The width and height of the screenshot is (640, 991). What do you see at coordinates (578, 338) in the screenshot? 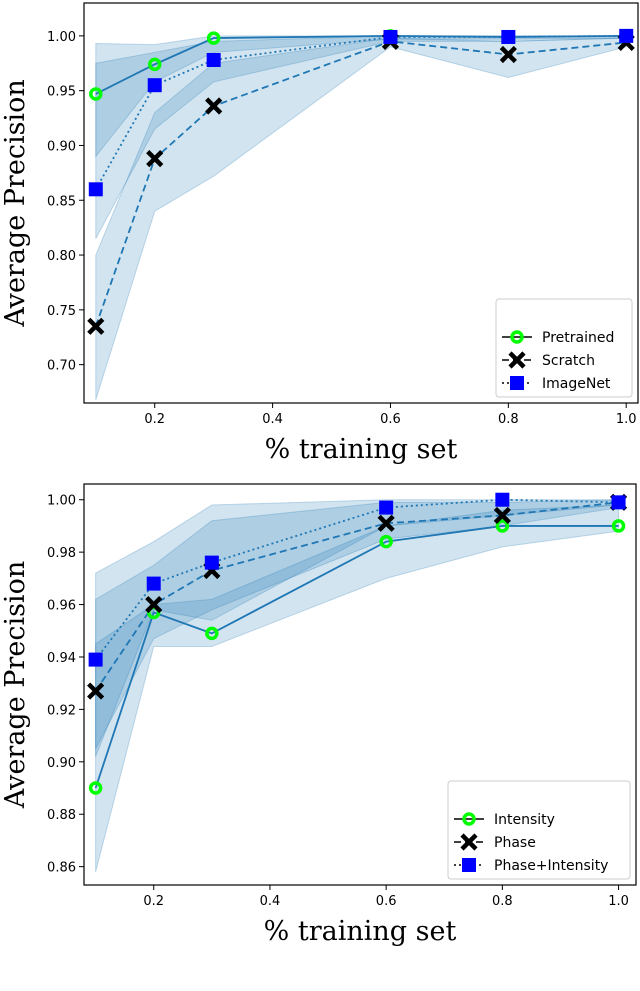
I see `legend-label: Pretrained` at bounding box center [578, 338].